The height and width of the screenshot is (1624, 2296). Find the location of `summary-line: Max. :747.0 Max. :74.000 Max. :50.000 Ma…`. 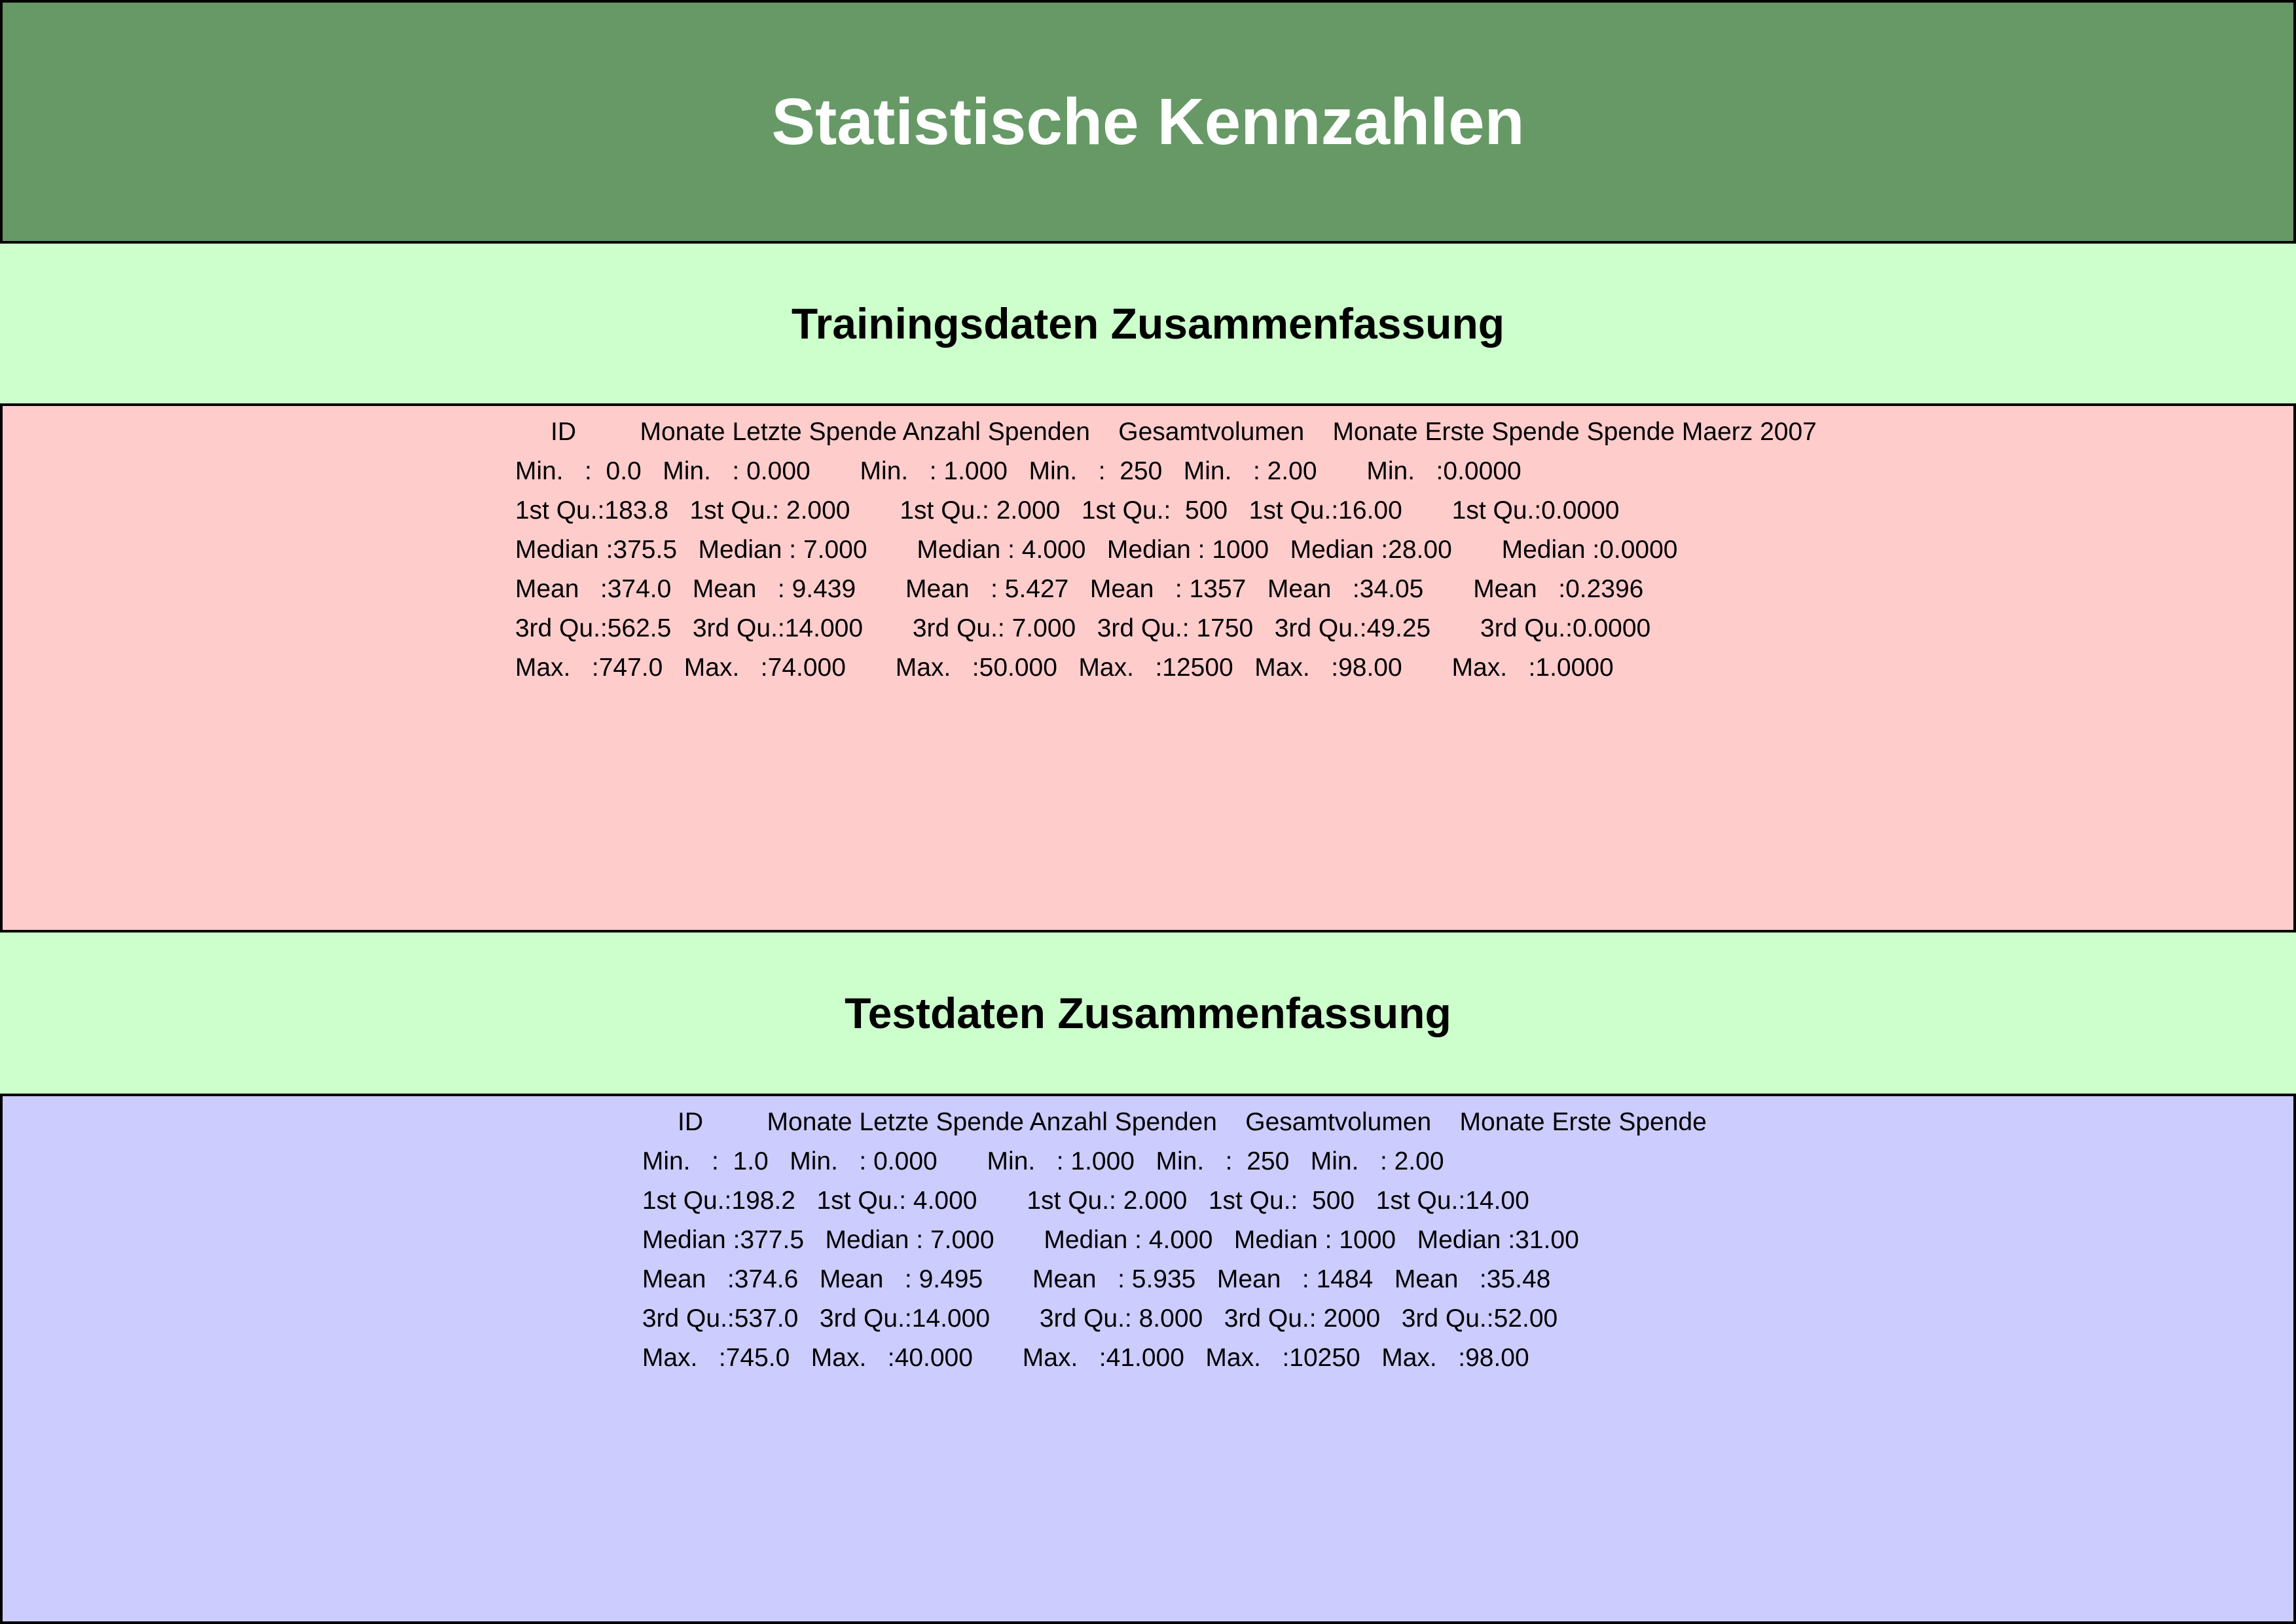

summary-line: Max. :747.0 Max. :74.000 Max. :50.000 Ma… is located at coordinates (1068, 668).